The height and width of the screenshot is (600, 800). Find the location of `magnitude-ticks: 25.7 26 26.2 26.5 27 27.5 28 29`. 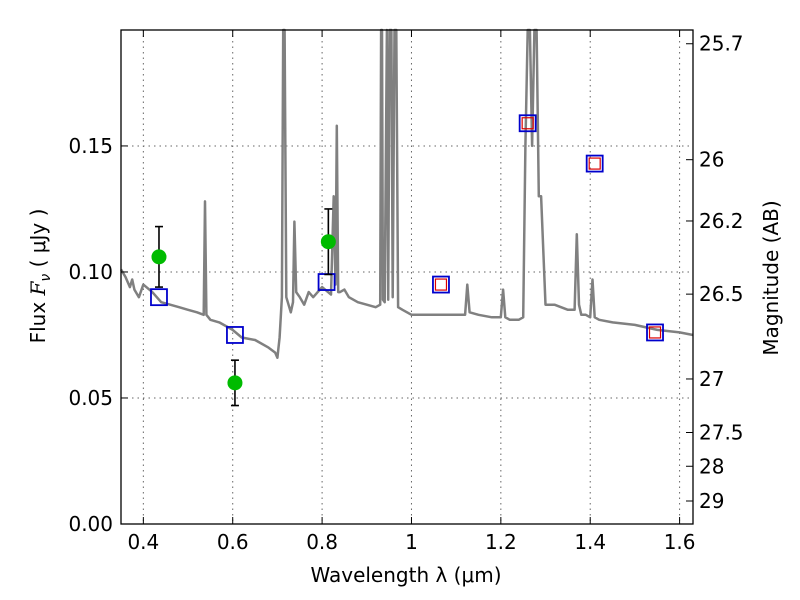

magnitude-ticks: 25.7 26 26.2 26.5 27 27.5 28 29 is located at coordinates (715, 272).